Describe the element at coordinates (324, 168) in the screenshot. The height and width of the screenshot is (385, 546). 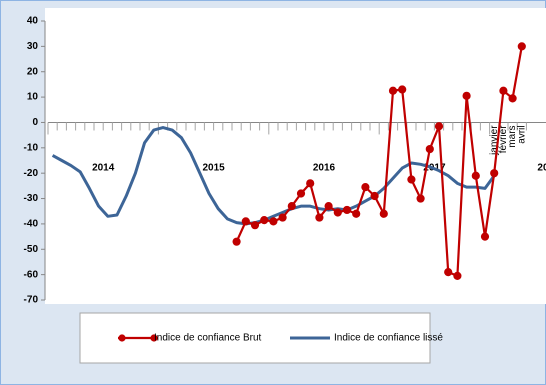
I see `x-group-label: 2016` at that location.